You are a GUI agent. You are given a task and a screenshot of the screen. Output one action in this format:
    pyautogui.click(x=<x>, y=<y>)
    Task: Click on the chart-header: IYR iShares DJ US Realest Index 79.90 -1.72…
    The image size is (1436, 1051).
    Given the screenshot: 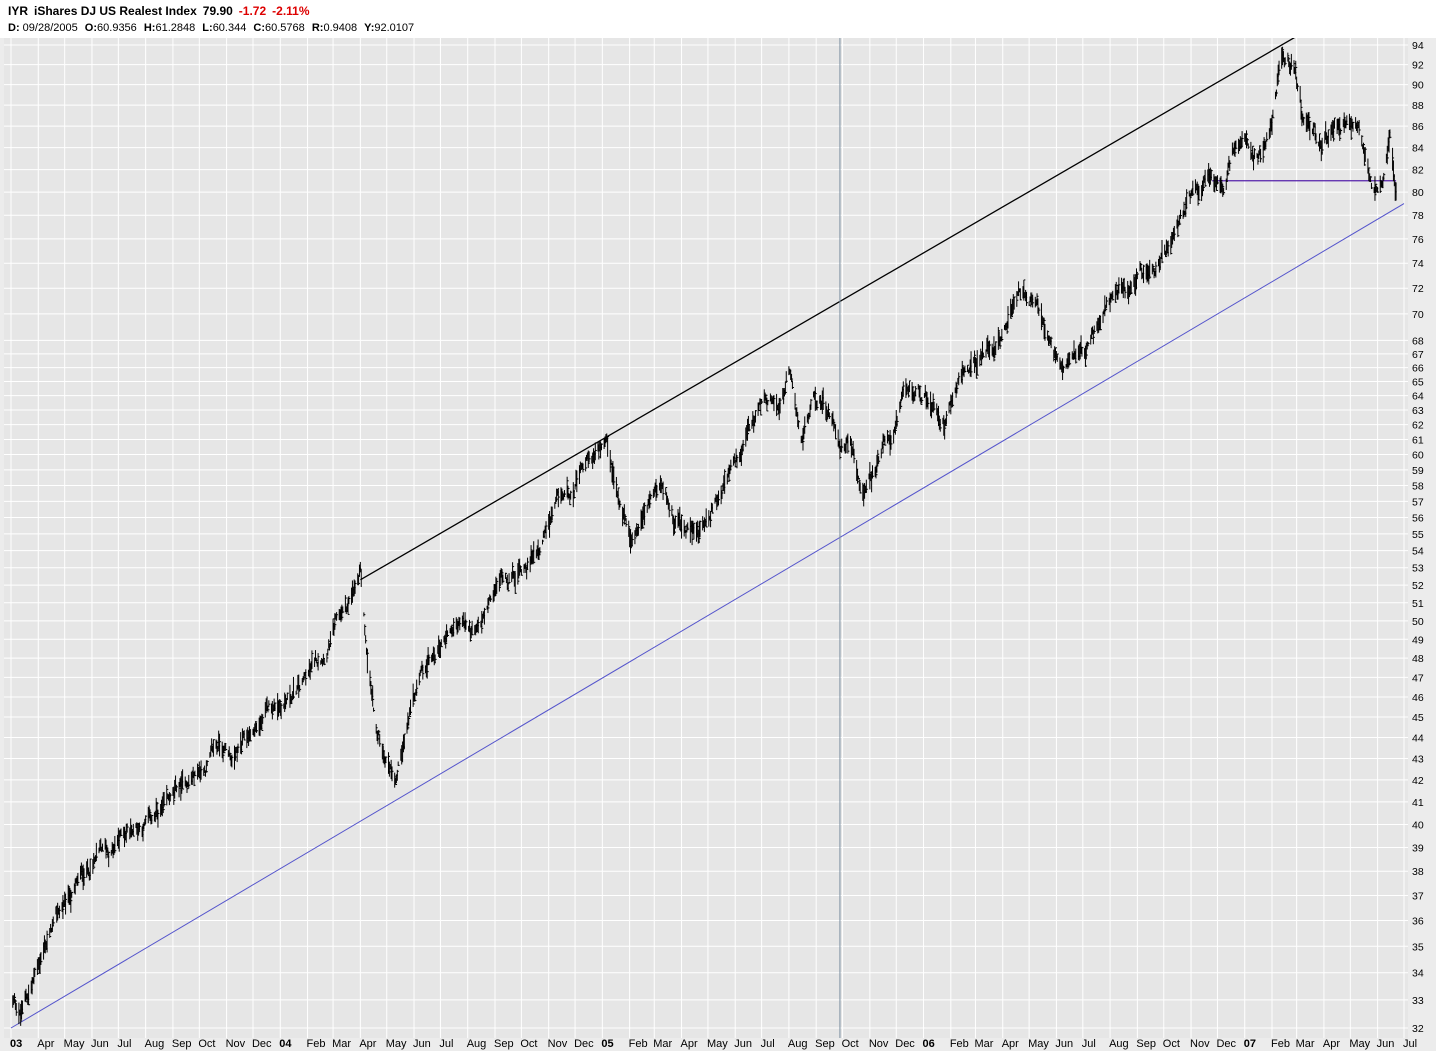 What is the action you would take?
    pyautogui.click(x=718, y=19)
    